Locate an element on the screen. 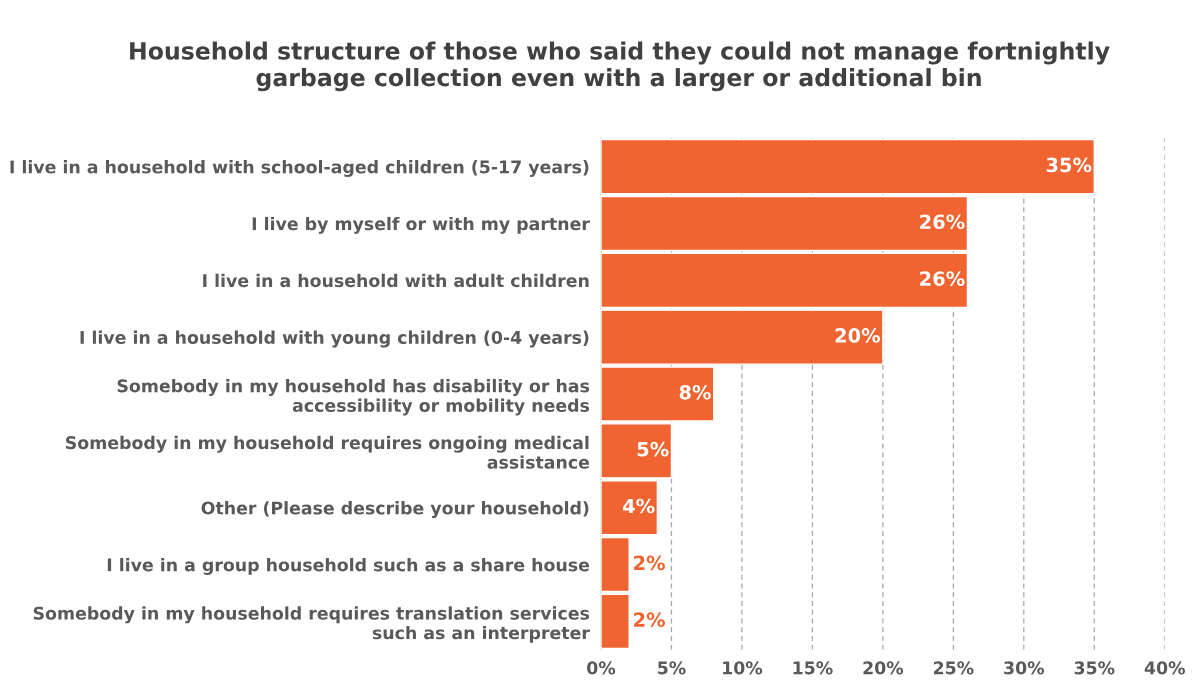 Image resolution: width=1202 pixels, height=698 pixels. x-tick-label: 15% is located at coordinates (813, 668).